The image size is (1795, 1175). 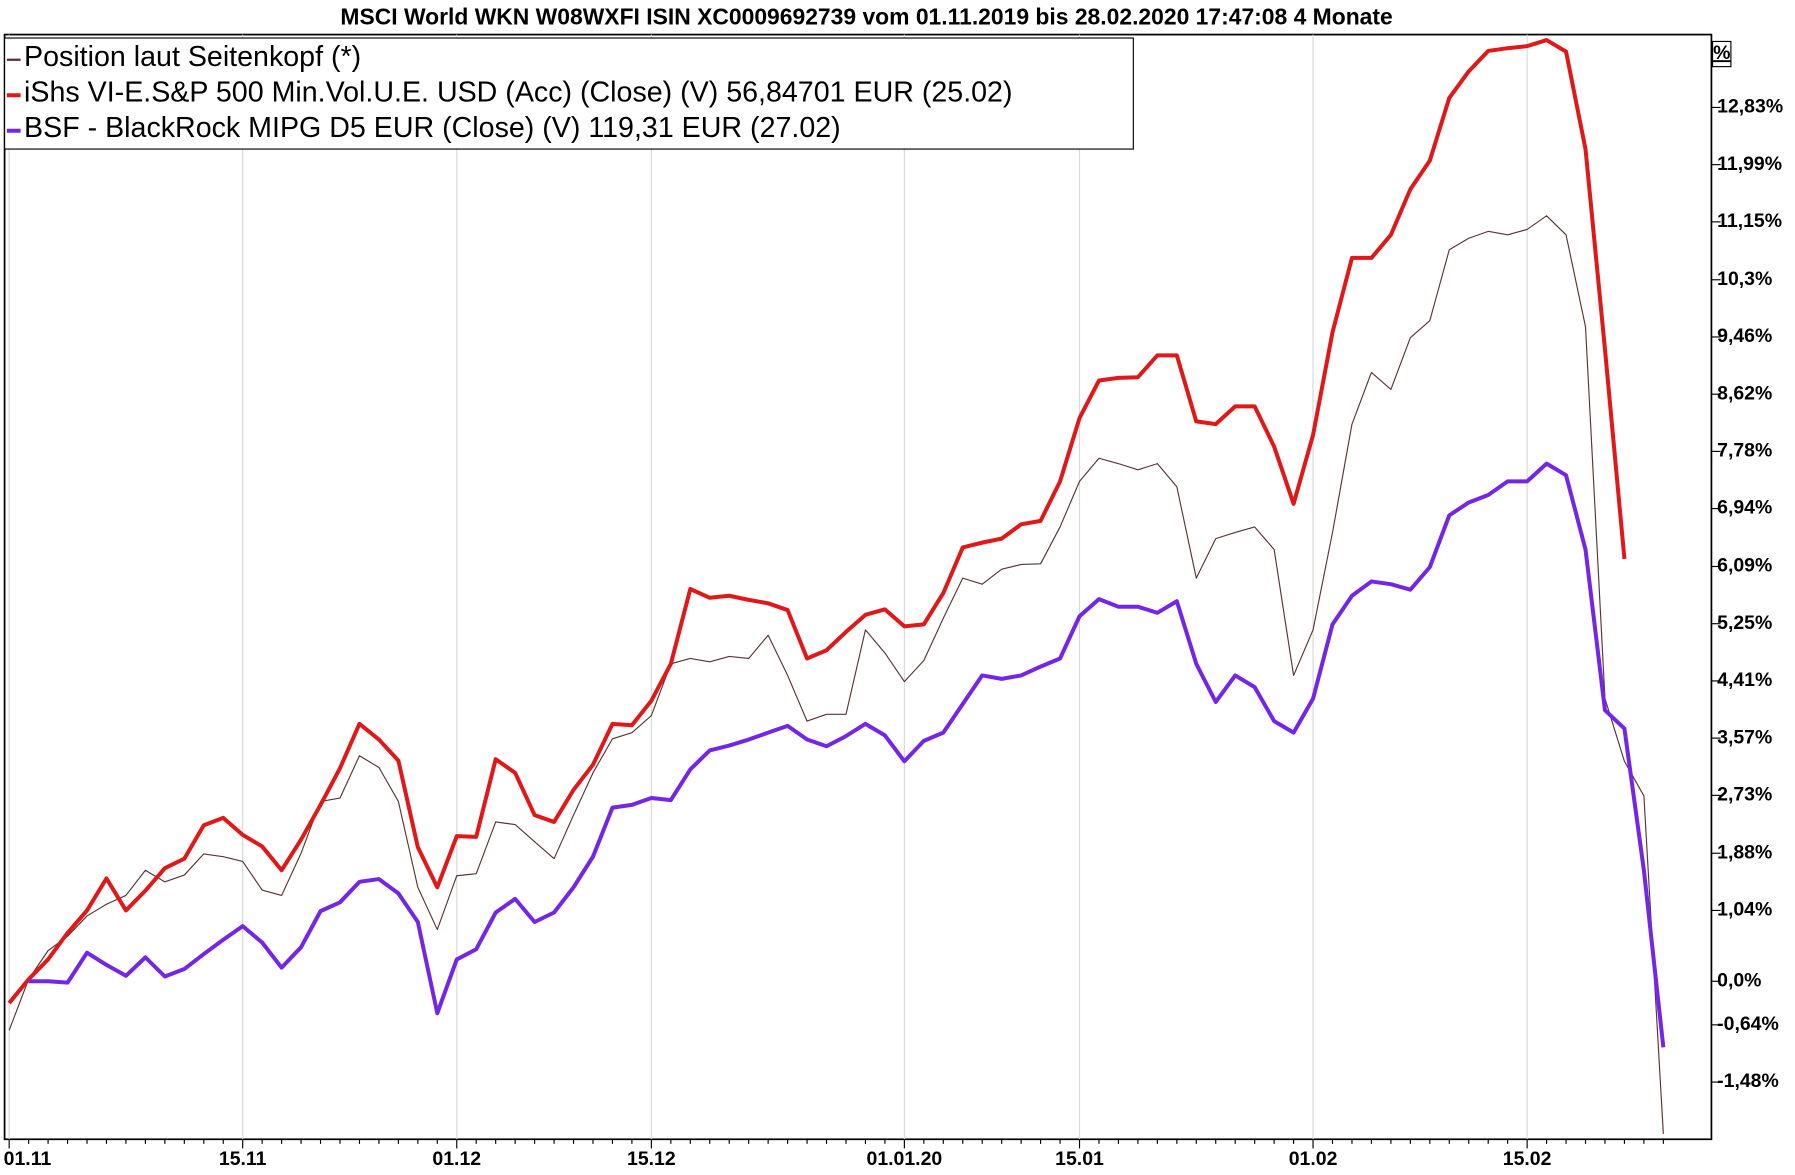 I want to click on y-tick-label: 11,99%, so click(x=1749, y=164).